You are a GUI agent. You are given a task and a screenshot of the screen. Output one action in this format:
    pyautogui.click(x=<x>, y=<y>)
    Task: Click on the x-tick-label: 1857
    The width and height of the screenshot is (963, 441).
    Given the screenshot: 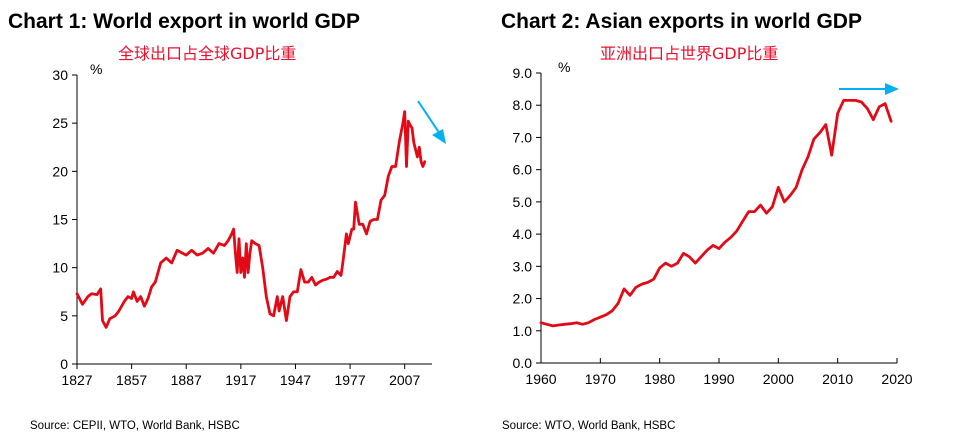 What is the action you would take?
    pyautogui.click(x=131, y=380)
    